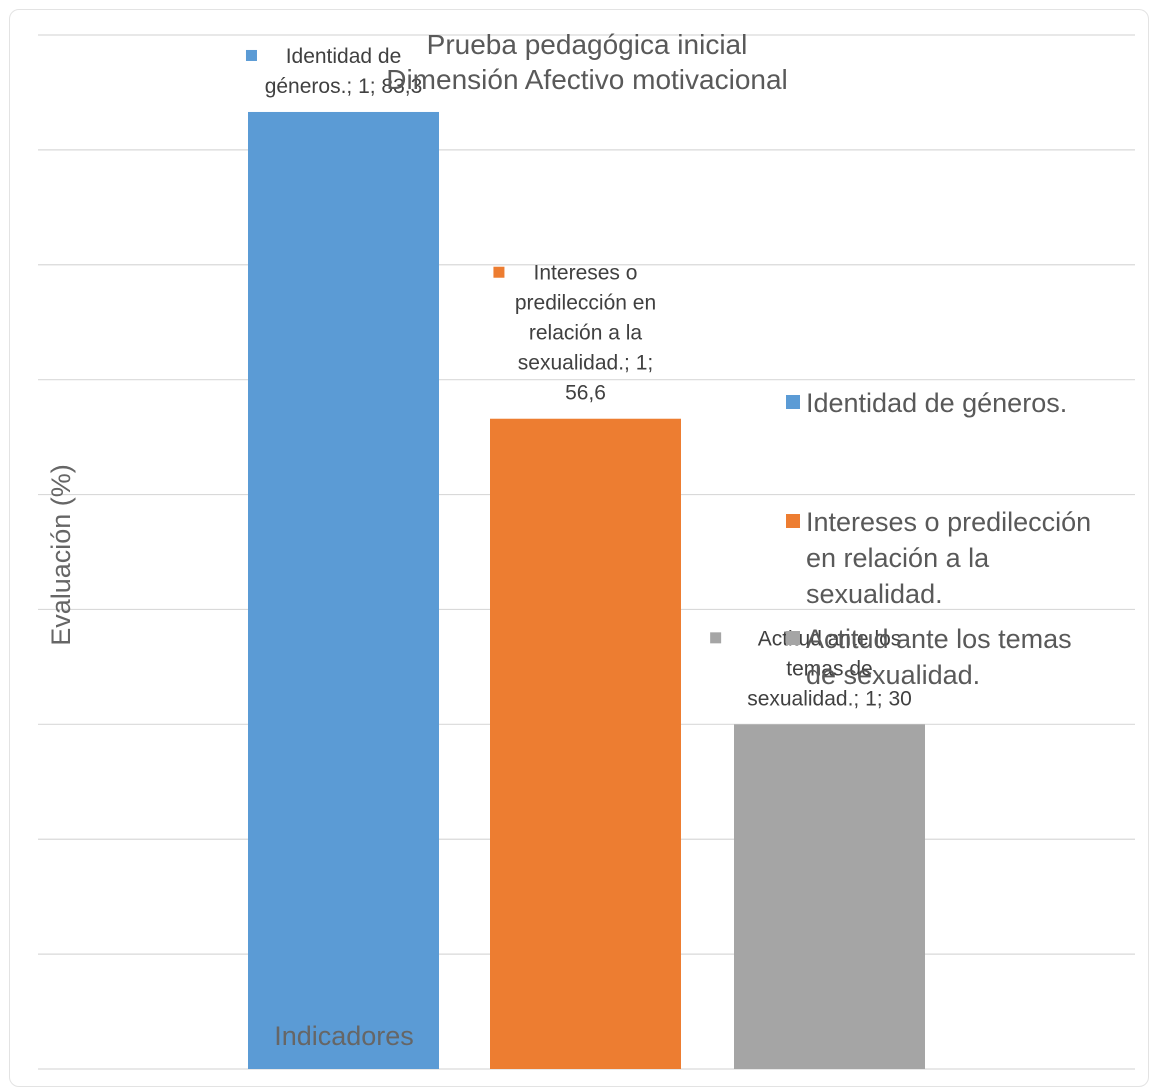 The width and height of the screenshot is (1153, 1091). Describe the element at coordinates (586, 273) in the screenshot. I see `data-label-line: Intereses o` at that location.